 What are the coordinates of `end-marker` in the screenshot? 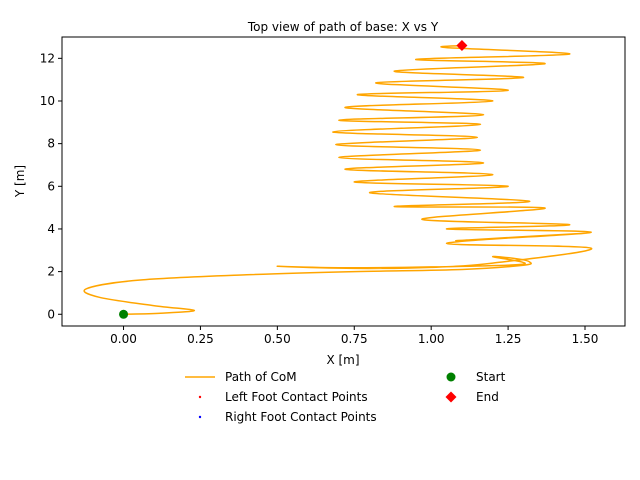 It's located at (462, 46).